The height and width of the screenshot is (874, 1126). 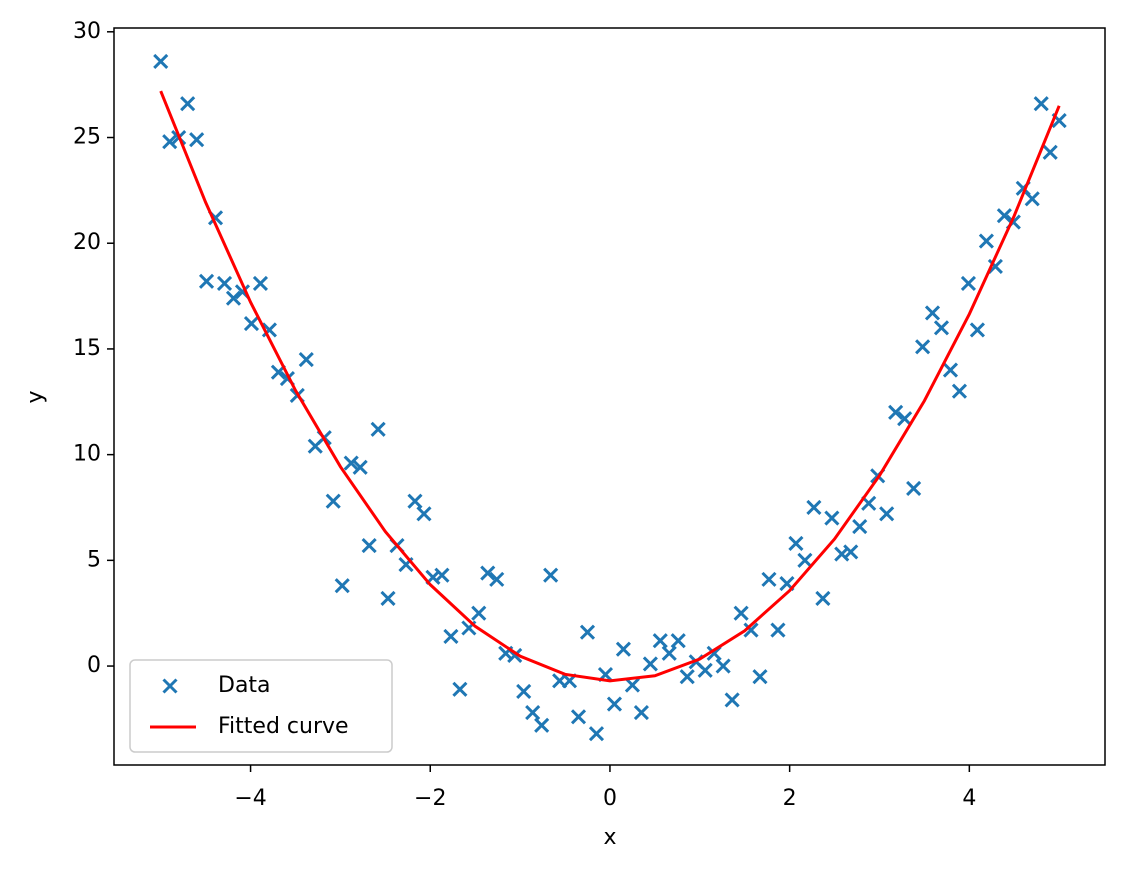 What do you see at coordinates (35, 396) in the screenshot?
I see `y-axis-label: y` at bounding box center [35, 396].